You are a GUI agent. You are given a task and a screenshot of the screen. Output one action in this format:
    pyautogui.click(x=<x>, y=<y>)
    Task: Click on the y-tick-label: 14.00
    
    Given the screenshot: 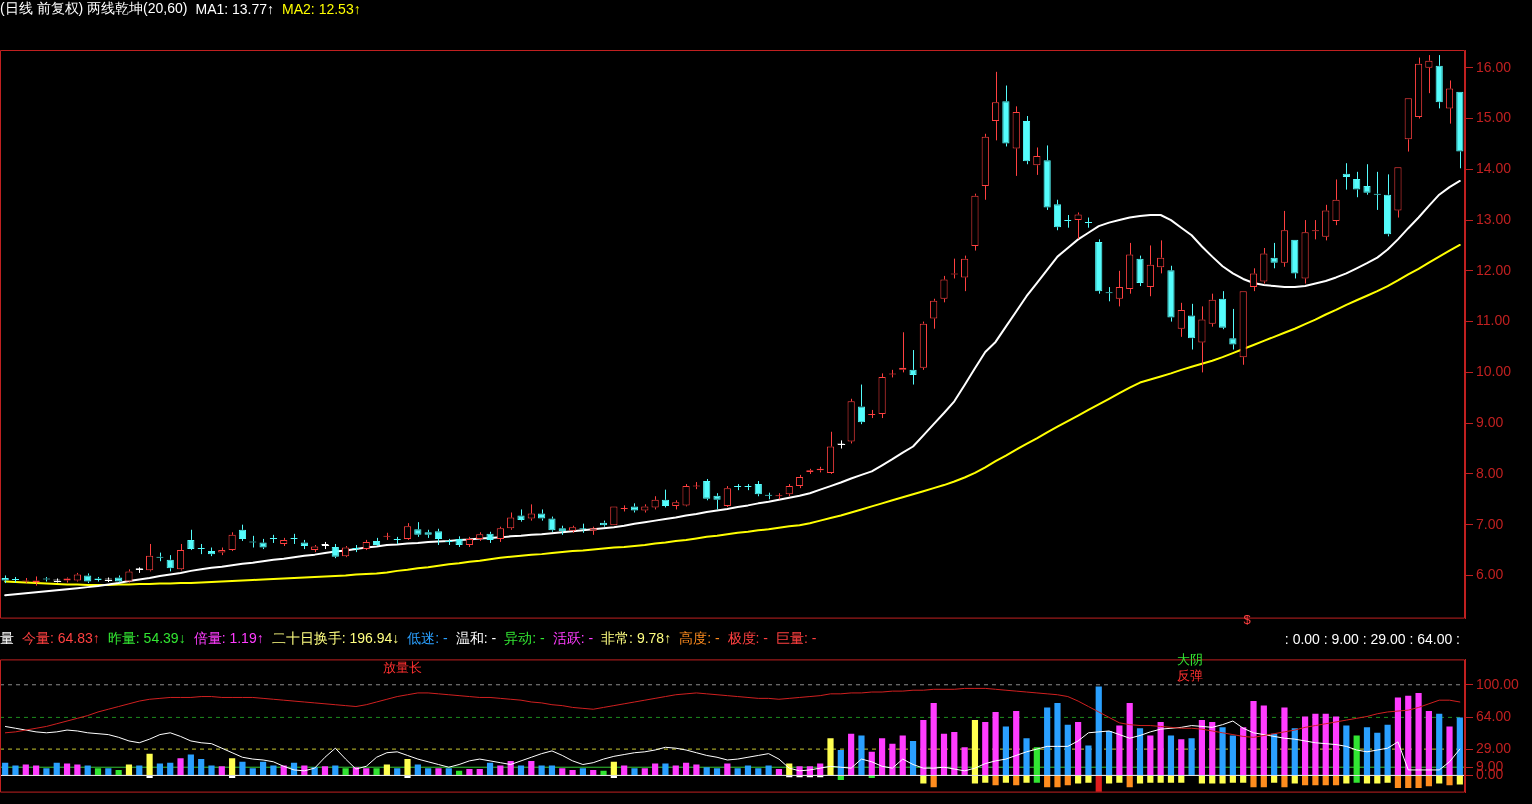 What is the action you would take?
    pyautogui.click(x=1494, y=168)
    